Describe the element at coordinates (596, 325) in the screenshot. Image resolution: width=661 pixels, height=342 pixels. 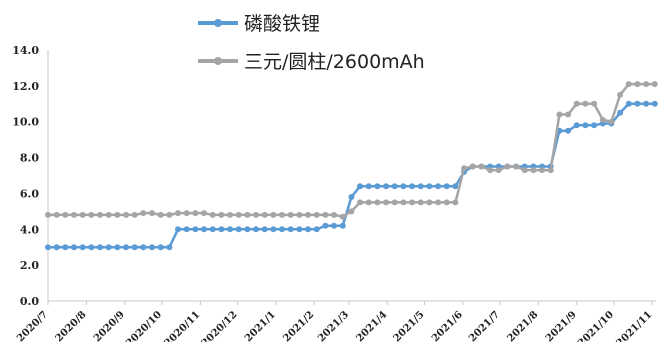
I see `x-tick-label: 2021/10` at that location.